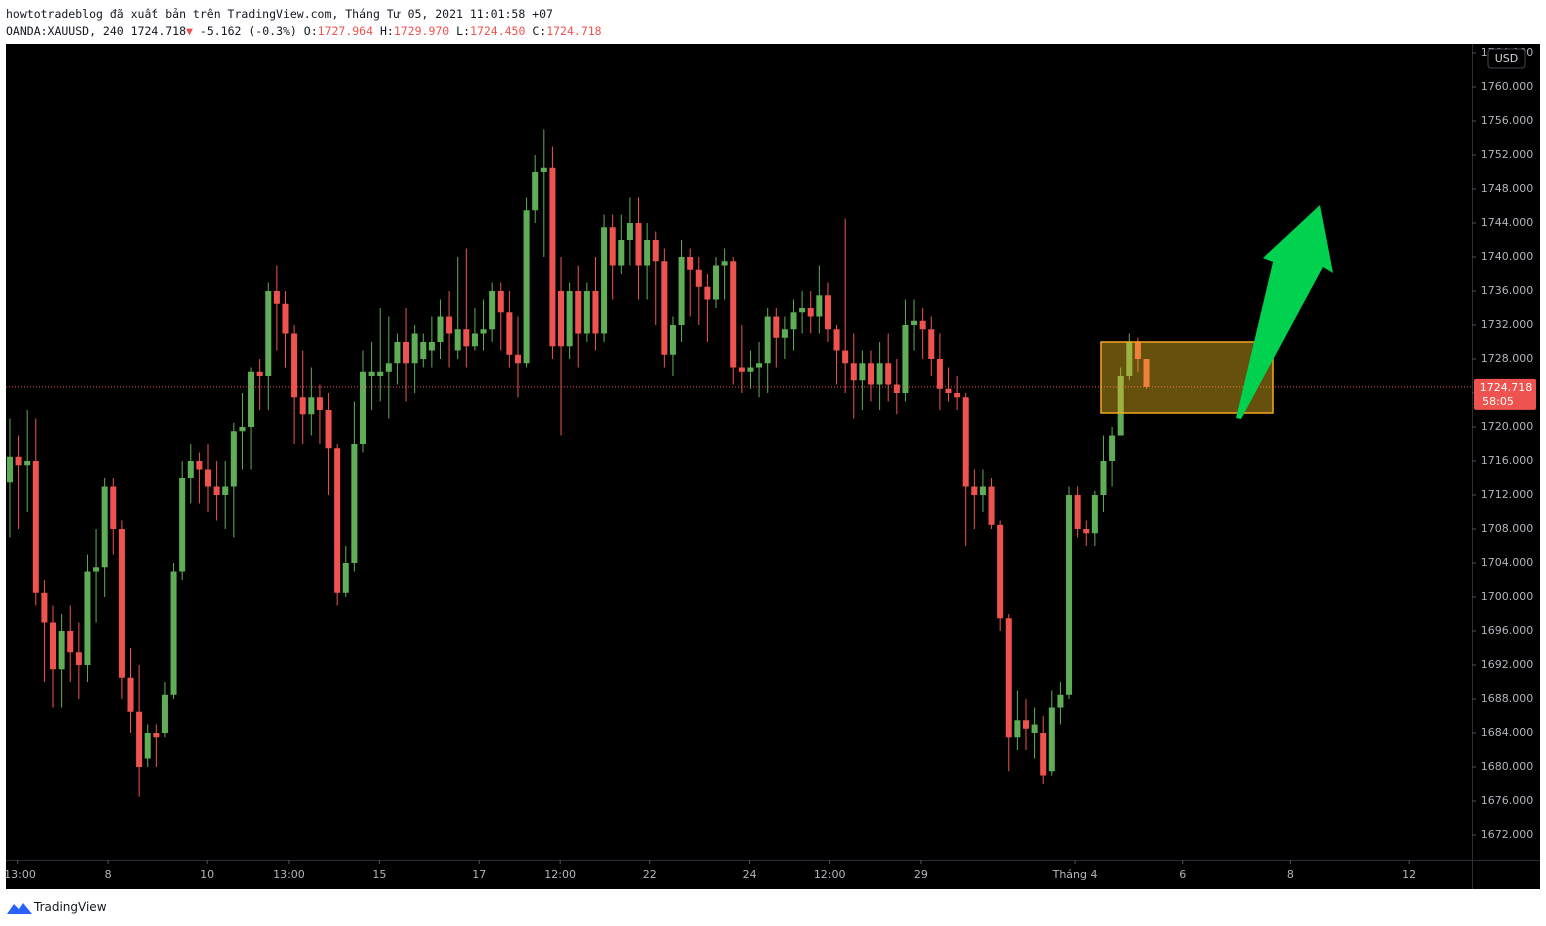  Describe the element at coordinates (1507, 766) in the screenshot. I see `y-tick-label: 1680.000` at that location.